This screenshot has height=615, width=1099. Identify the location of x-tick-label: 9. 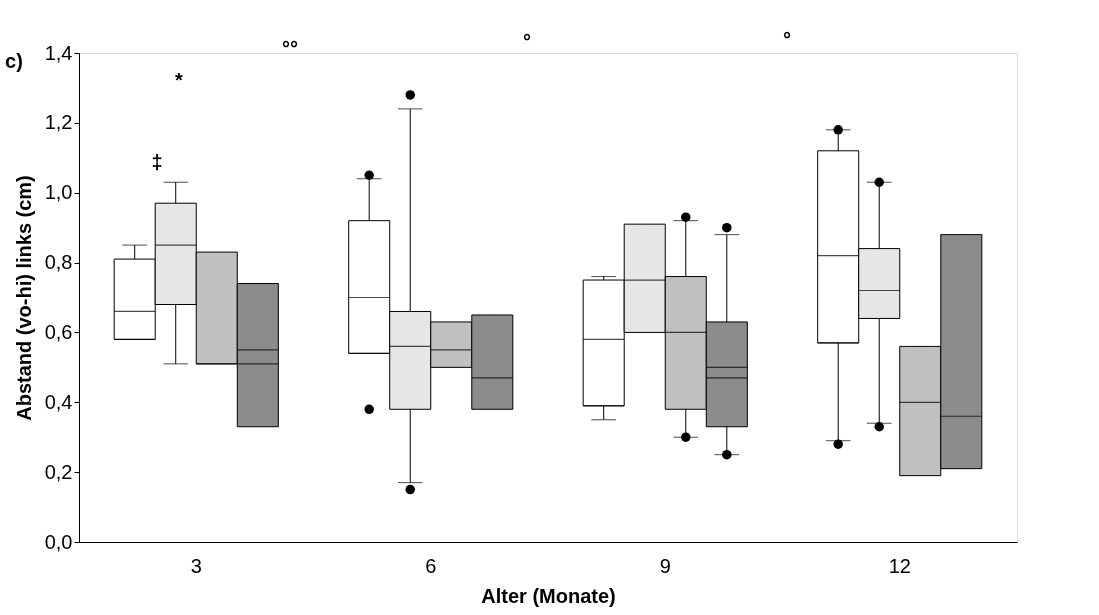
(665, 565).